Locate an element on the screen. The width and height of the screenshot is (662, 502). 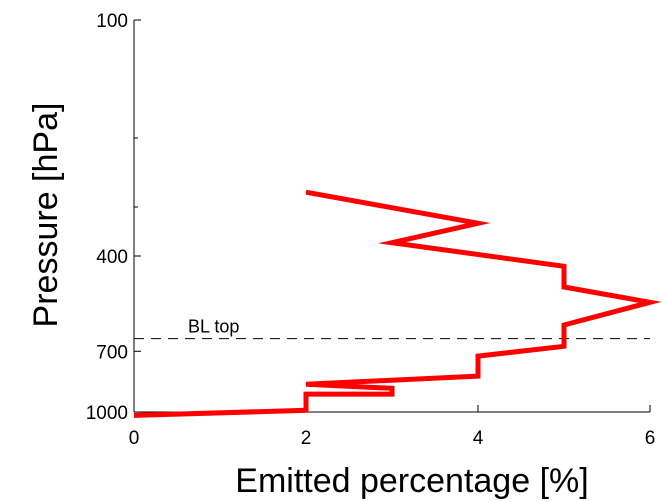
x-tick-label: 6 is located at coordinates (650, 438).